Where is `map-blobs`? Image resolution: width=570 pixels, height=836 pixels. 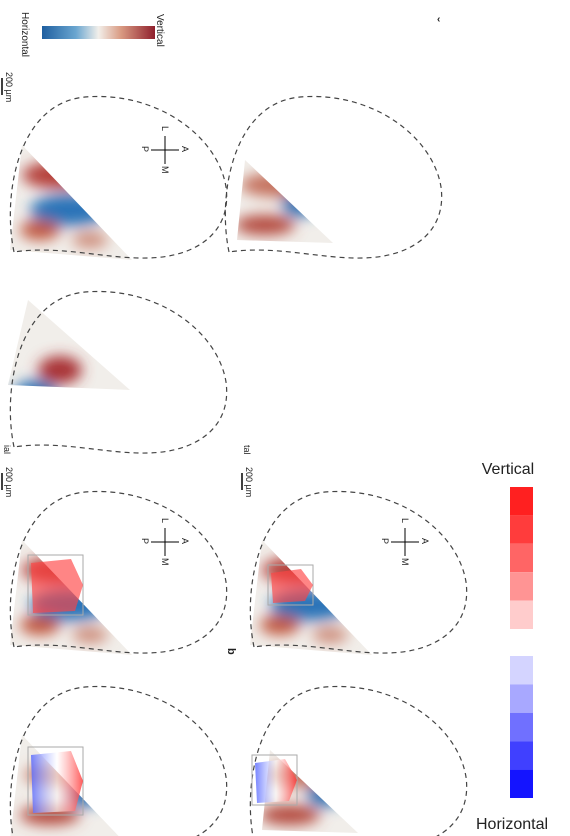
map-blobs is located at coordinates (55, 398).